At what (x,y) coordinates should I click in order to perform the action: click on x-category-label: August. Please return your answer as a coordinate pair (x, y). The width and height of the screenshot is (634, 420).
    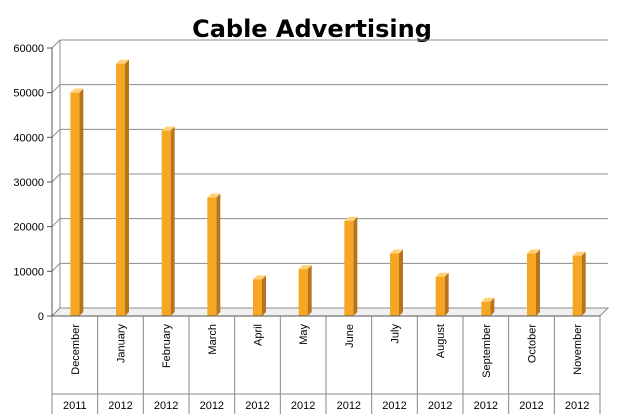
    Looking at the image, I should click on (441, 341).